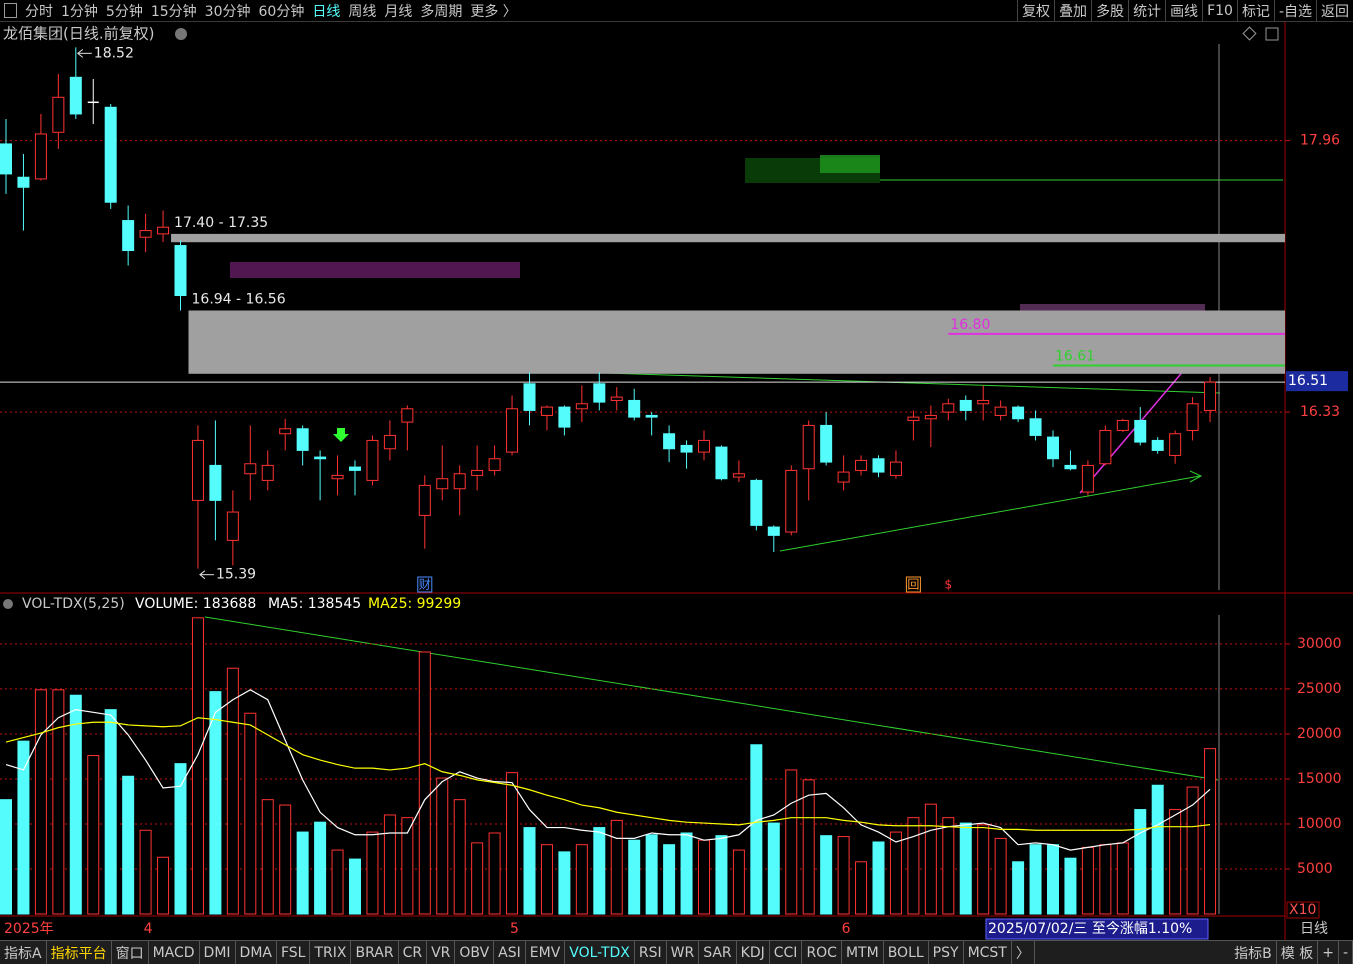 The width and height of the screenshot is (1353, 964). What do you see at coordinates (1334, 10) in the screenshot?
I see `tool-button: 返回` at bounding box center [1334, 10].